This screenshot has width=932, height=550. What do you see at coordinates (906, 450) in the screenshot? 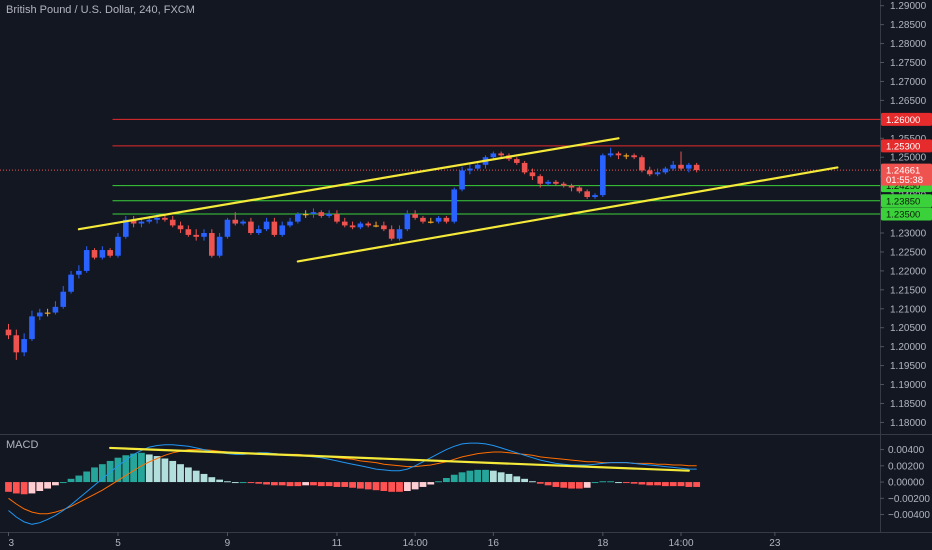
I see `macd-axis-tick: 0.00400` at bounding box center [906, 450].